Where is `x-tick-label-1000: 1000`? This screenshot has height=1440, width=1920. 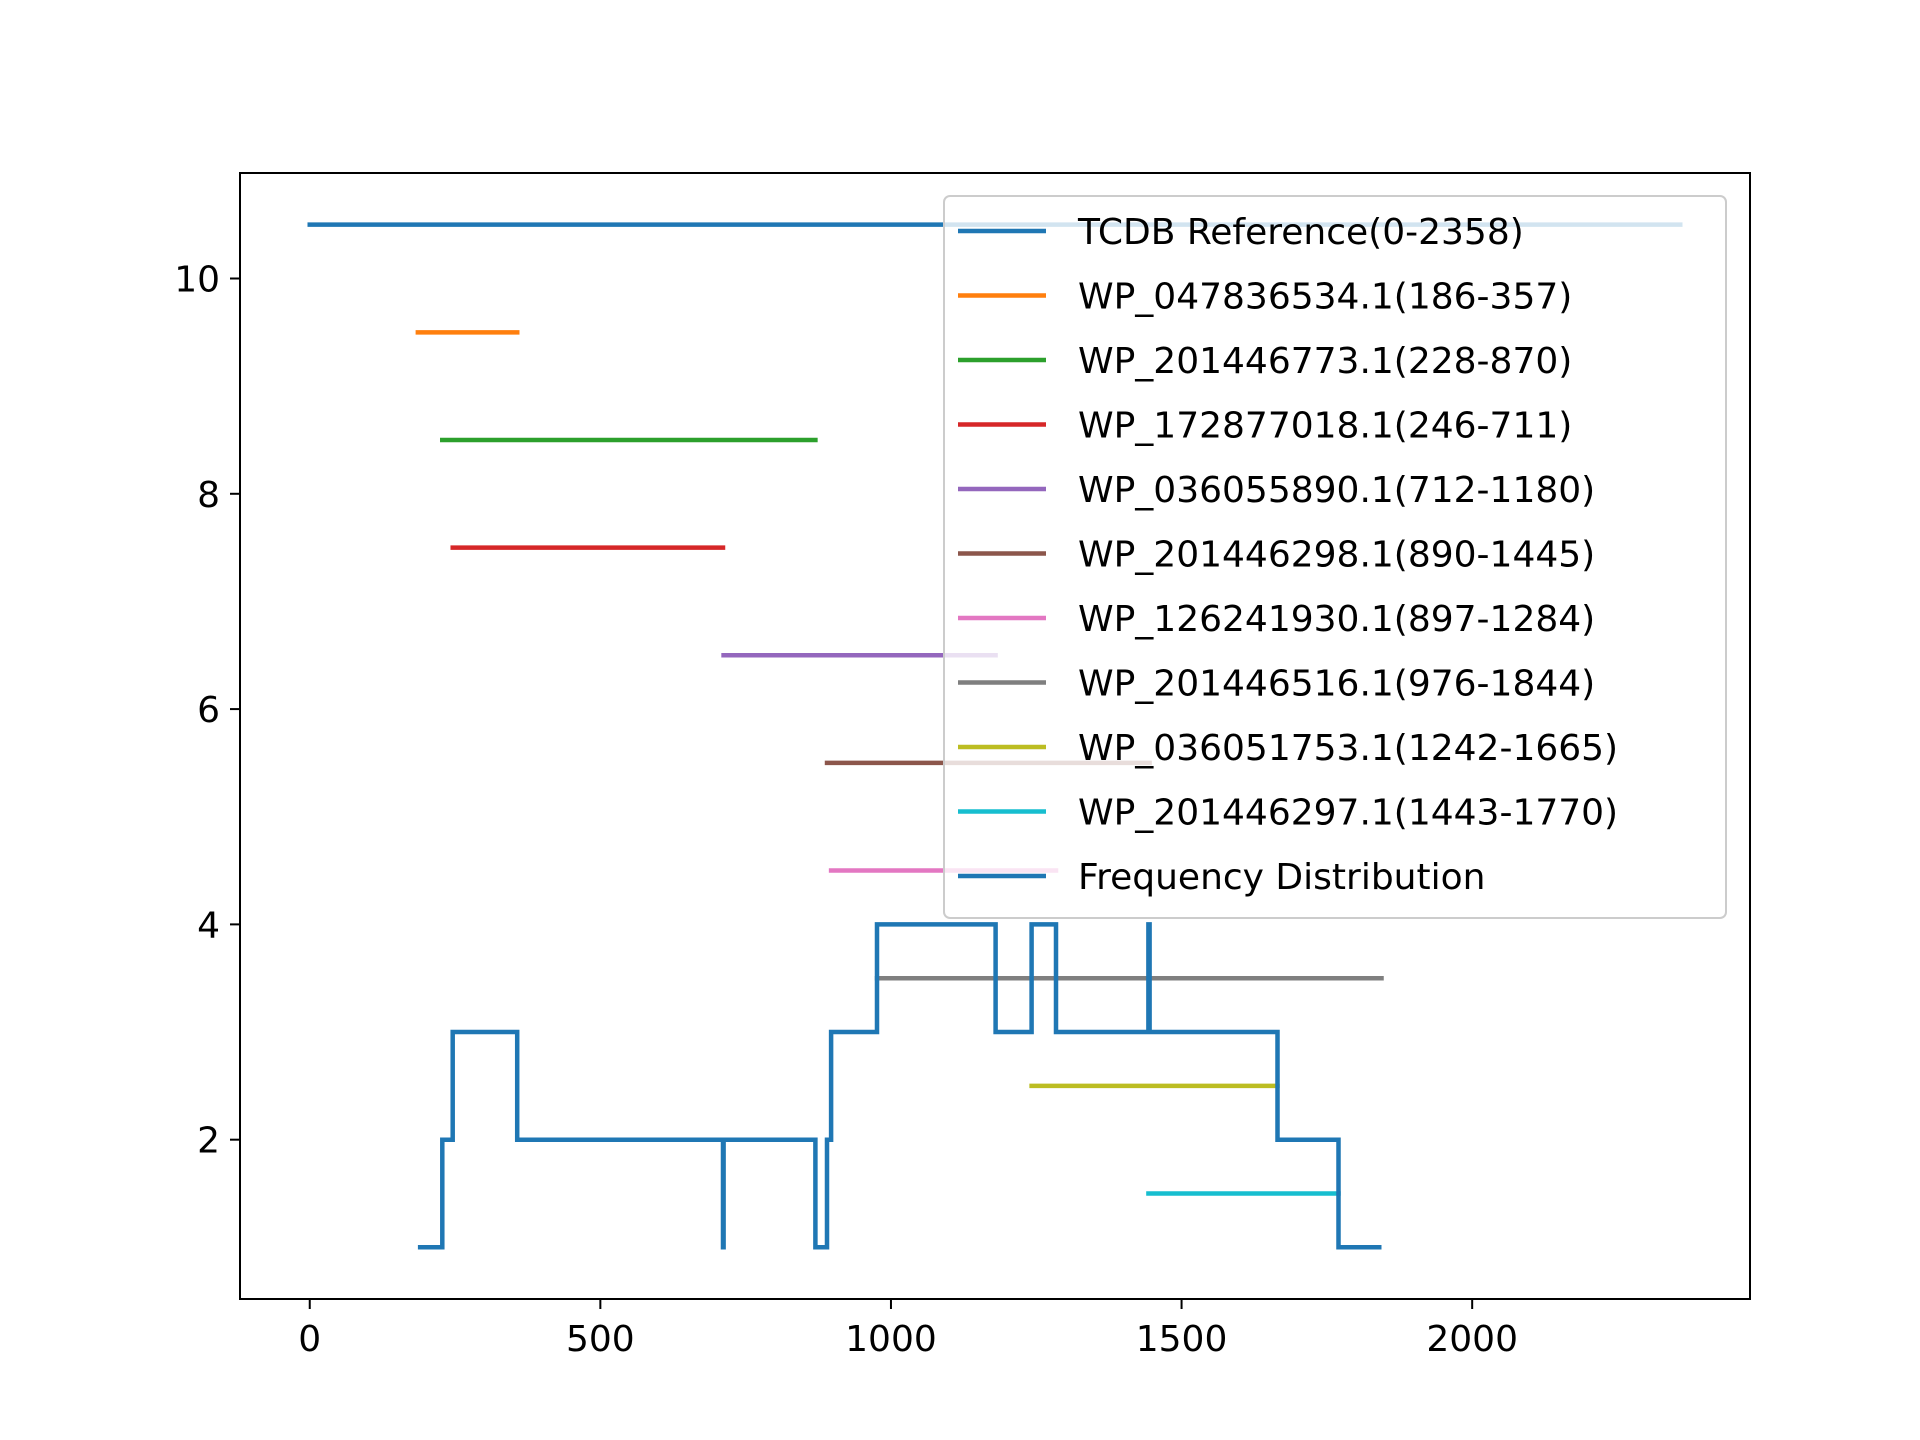
x-tick-label-1000: 1000 is located at coordinates (891, 1339).